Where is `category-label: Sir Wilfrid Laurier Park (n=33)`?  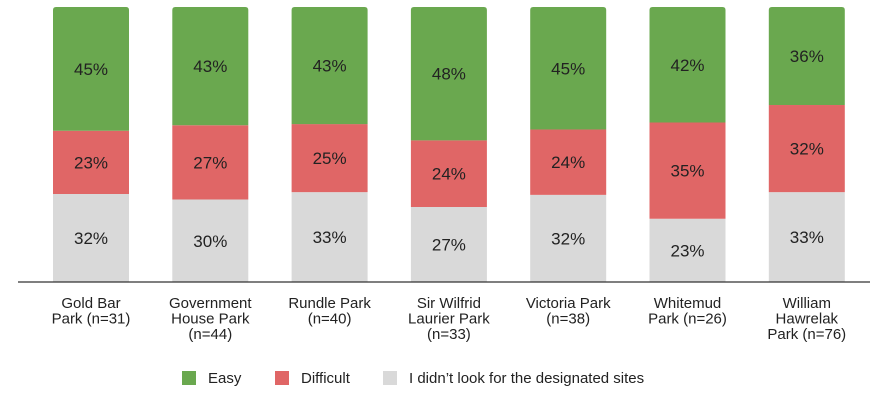 category-label: Sir Wilfrid Laurier Park (n=33) is located at coordinates (449, 319).